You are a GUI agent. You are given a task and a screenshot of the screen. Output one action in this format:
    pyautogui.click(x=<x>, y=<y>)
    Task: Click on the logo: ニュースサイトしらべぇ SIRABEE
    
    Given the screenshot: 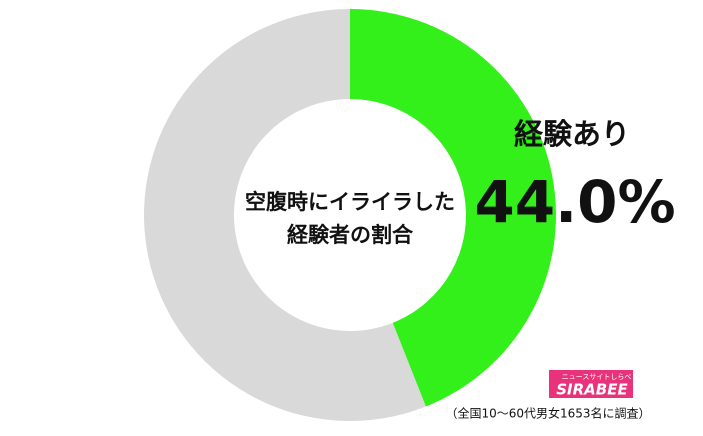 What is the action you would take?
    pyautogui.click(x=593, y=384)
    